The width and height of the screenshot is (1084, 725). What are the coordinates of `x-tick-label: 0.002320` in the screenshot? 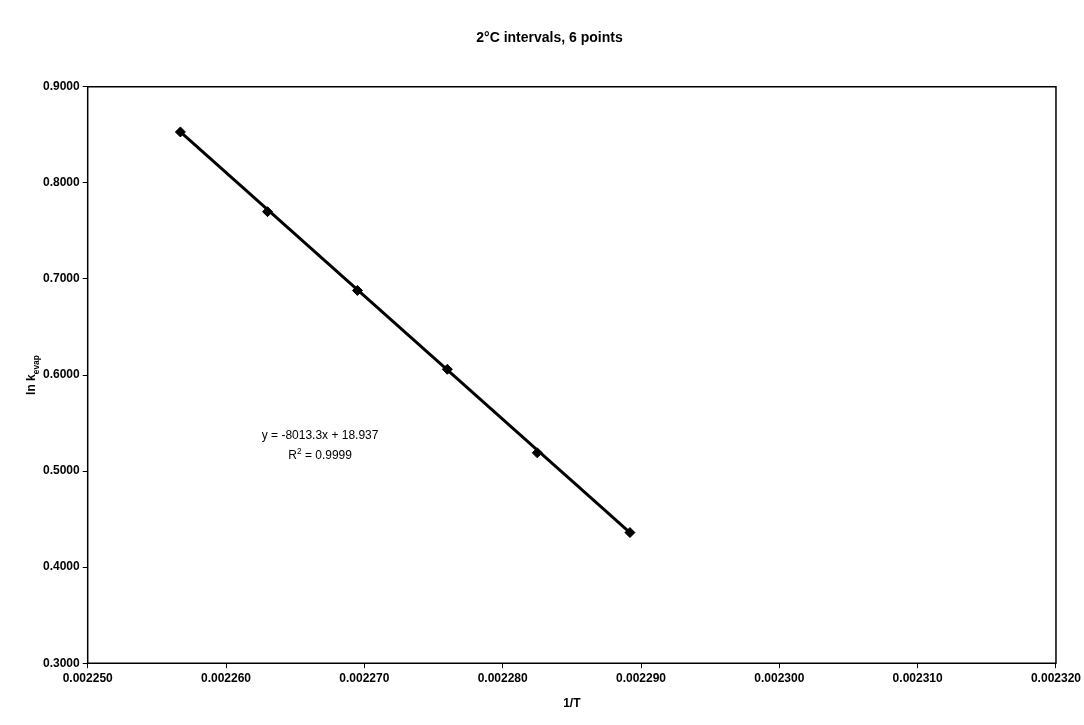 It's located at (1056, 677).